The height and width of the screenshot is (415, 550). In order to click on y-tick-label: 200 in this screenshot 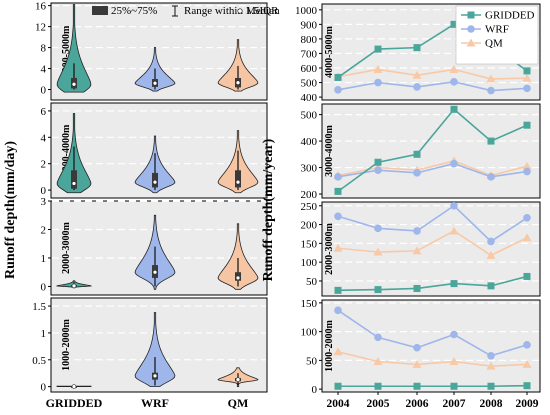, I will do `click(309, 195)`.